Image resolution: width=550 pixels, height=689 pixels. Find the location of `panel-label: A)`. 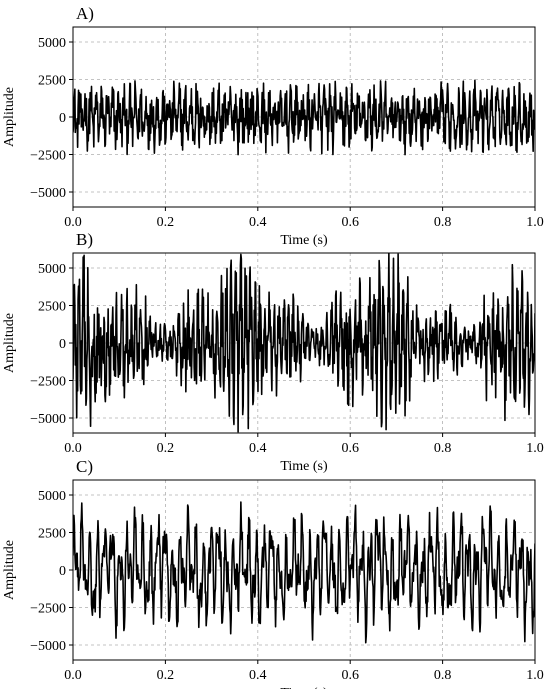

panel-label: A) is located at coordinates (85, 13).